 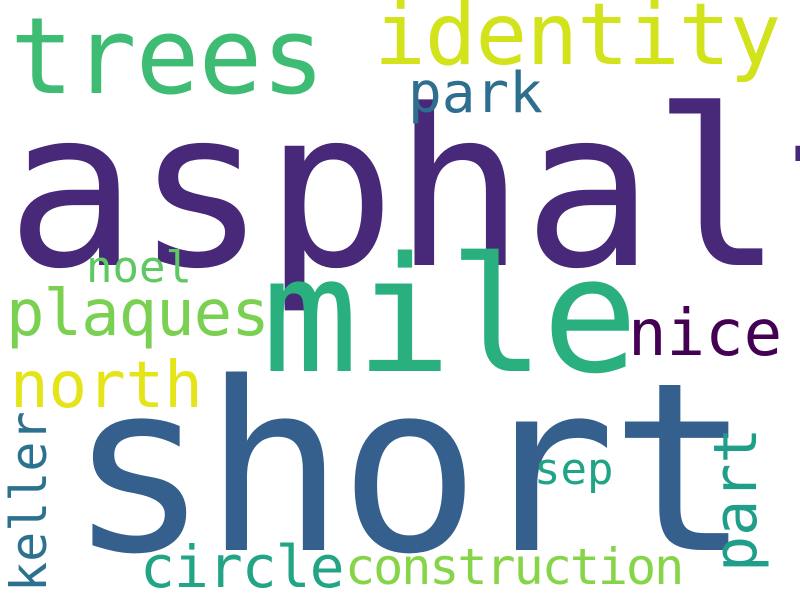 I want to click on word-trees: trees, so click(x=167, y=59).